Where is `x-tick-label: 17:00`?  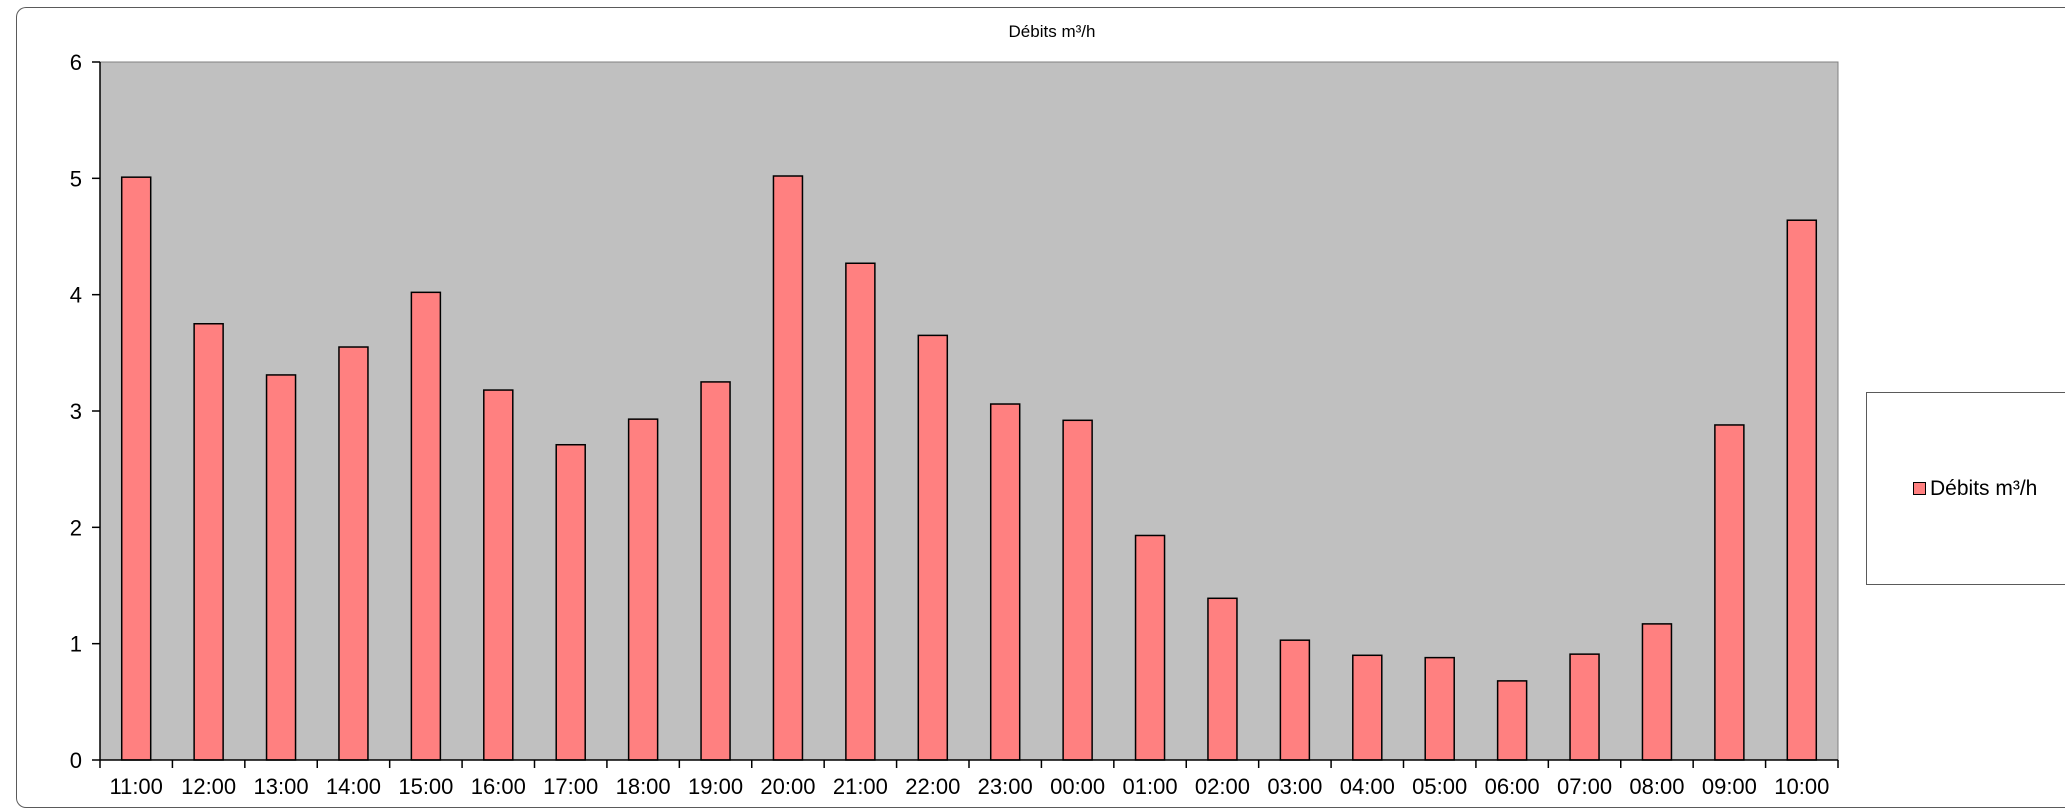 x-tick-label: 17:00 is located at coordinates (570, 786).